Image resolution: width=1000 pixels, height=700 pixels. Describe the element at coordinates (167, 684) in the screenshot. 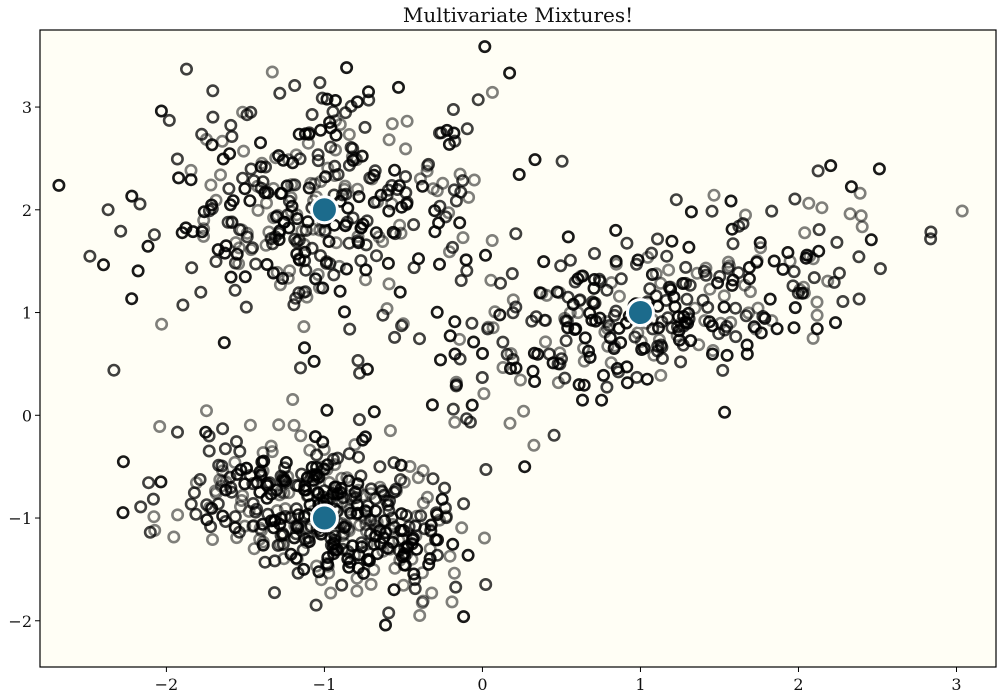

I see `x-tick-label: −2` at that location.